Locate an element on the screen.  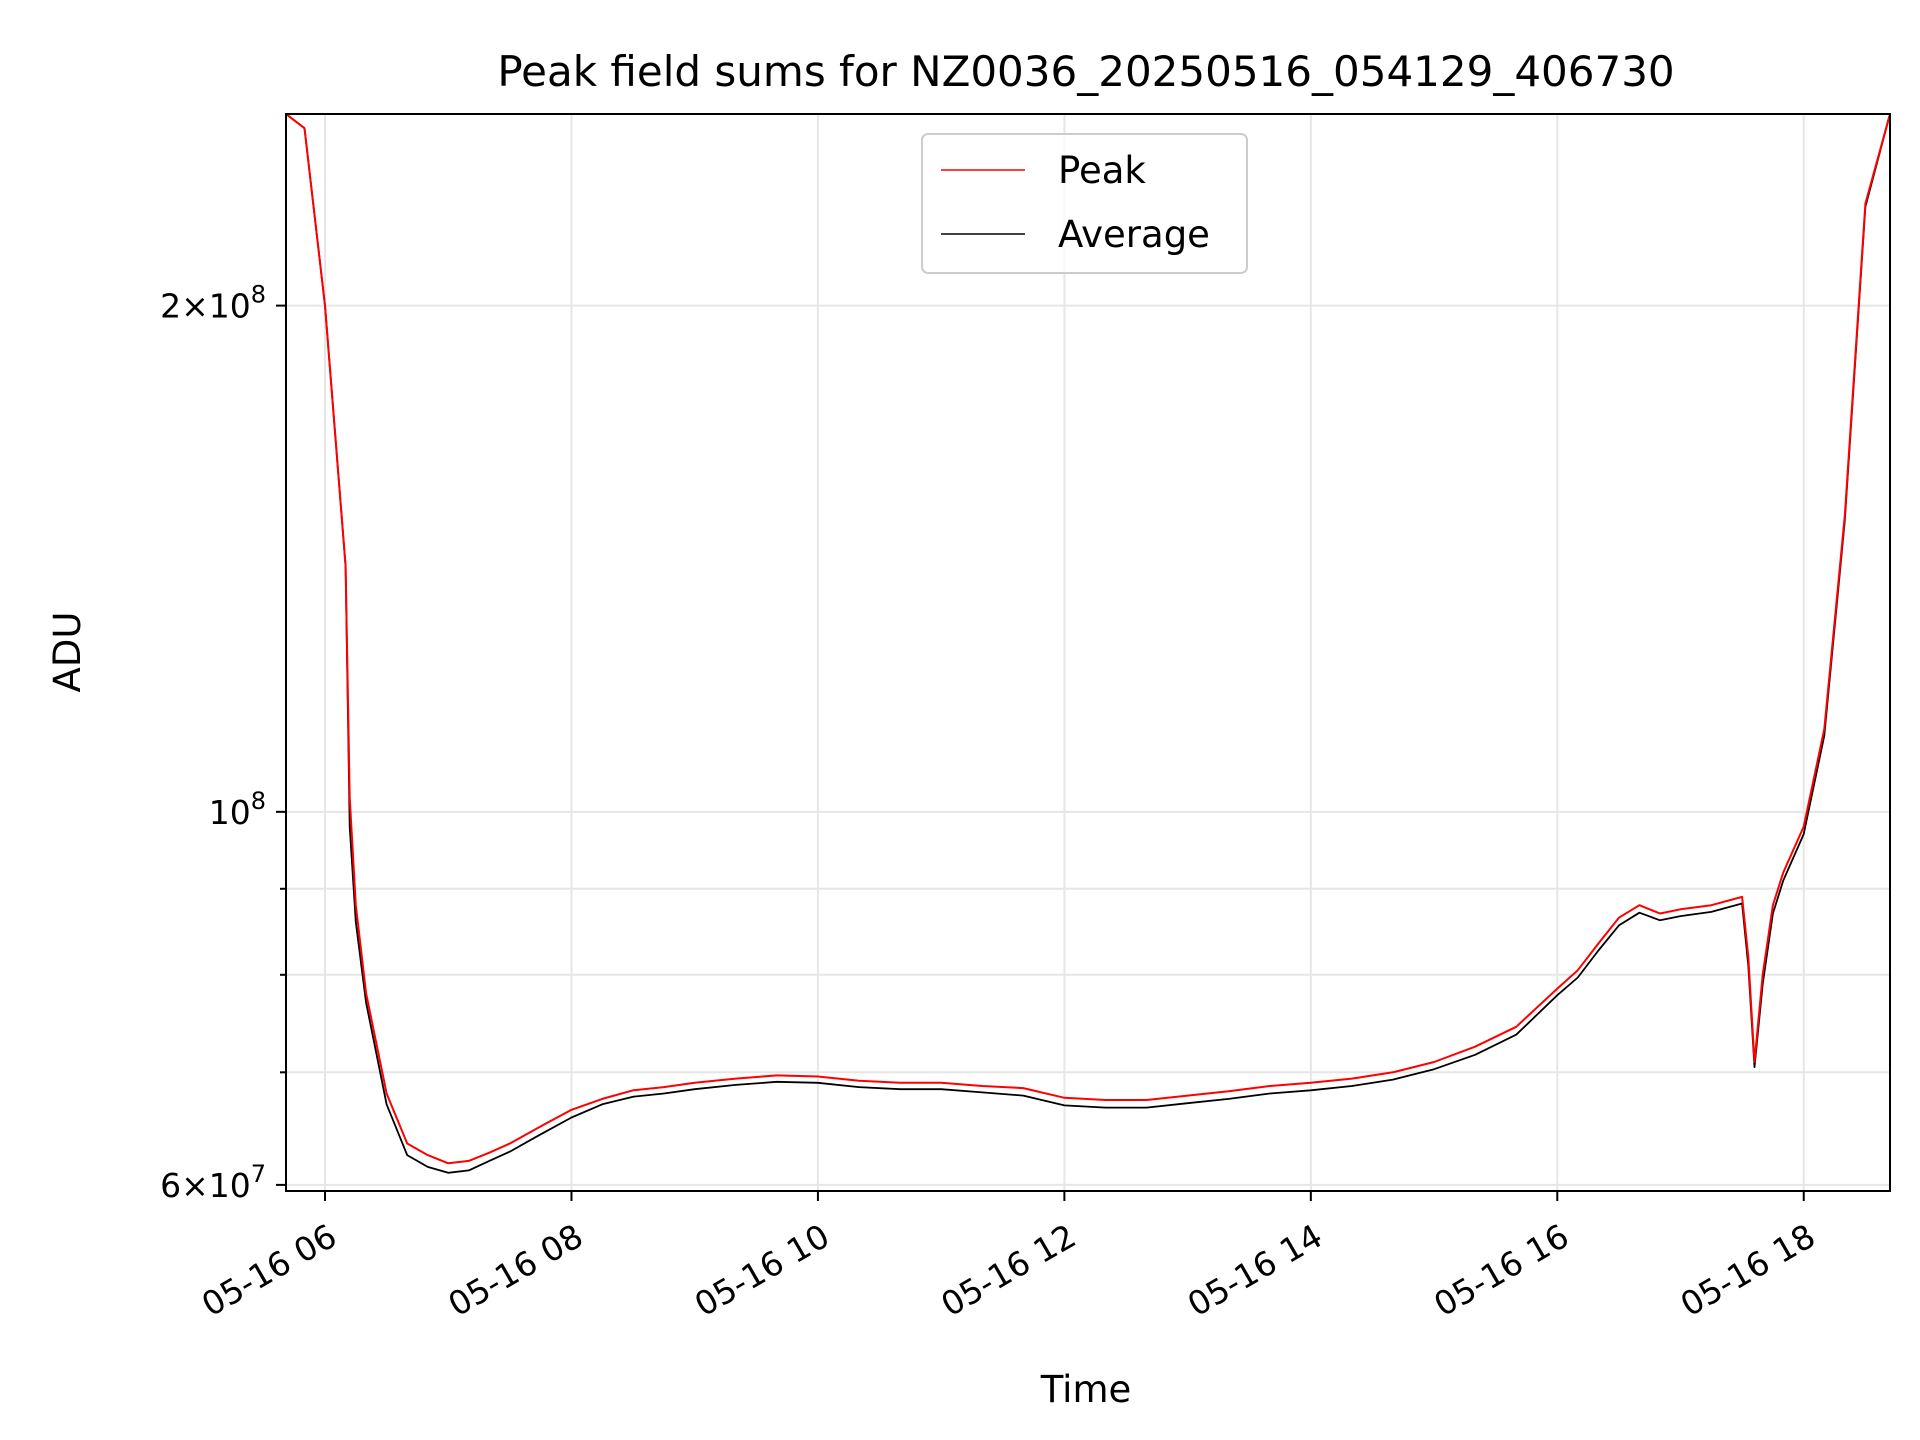
y-axis-label: ADU is located at coordinates (67, 652).